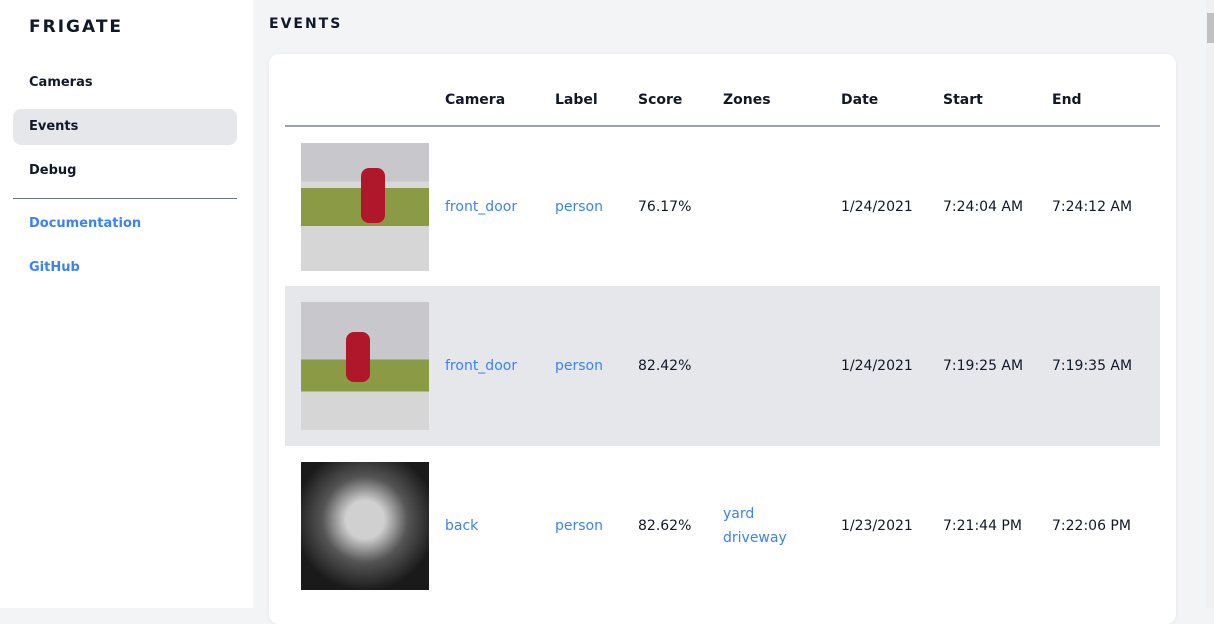  What do you see at coordinates (680, 100) in the screenshot?
I see `header-score: Score` at bounding box center [680, 100].